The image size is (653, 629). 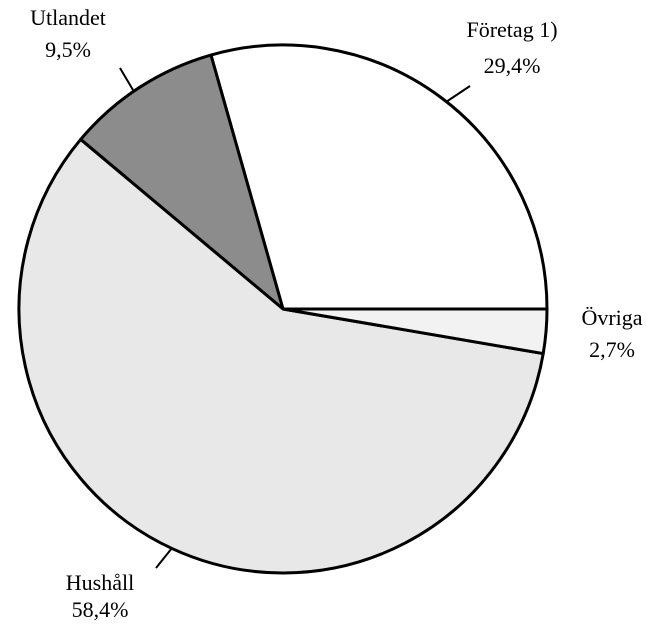 What do you see at coordinates (100, 609) in the screenshot?
I see `slice-value-label: 58,4%` at bounding box center [100, 609].